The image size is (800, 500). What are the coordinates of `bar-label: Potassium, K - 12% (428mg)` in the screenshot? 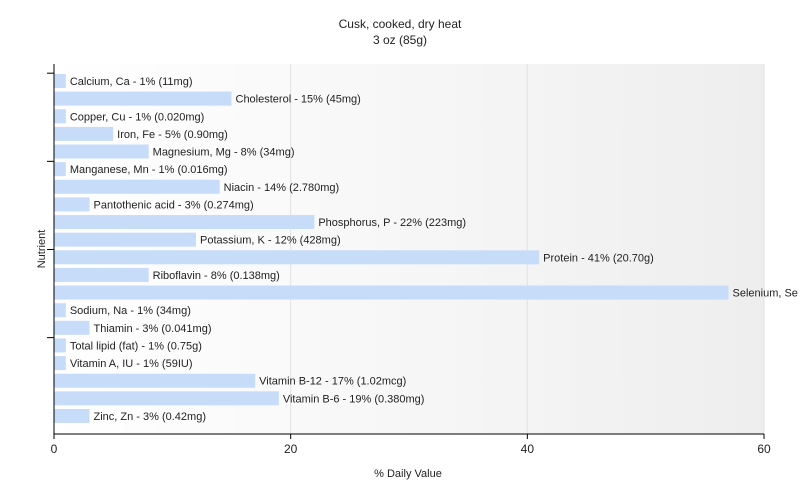 It's located at (270, 241).